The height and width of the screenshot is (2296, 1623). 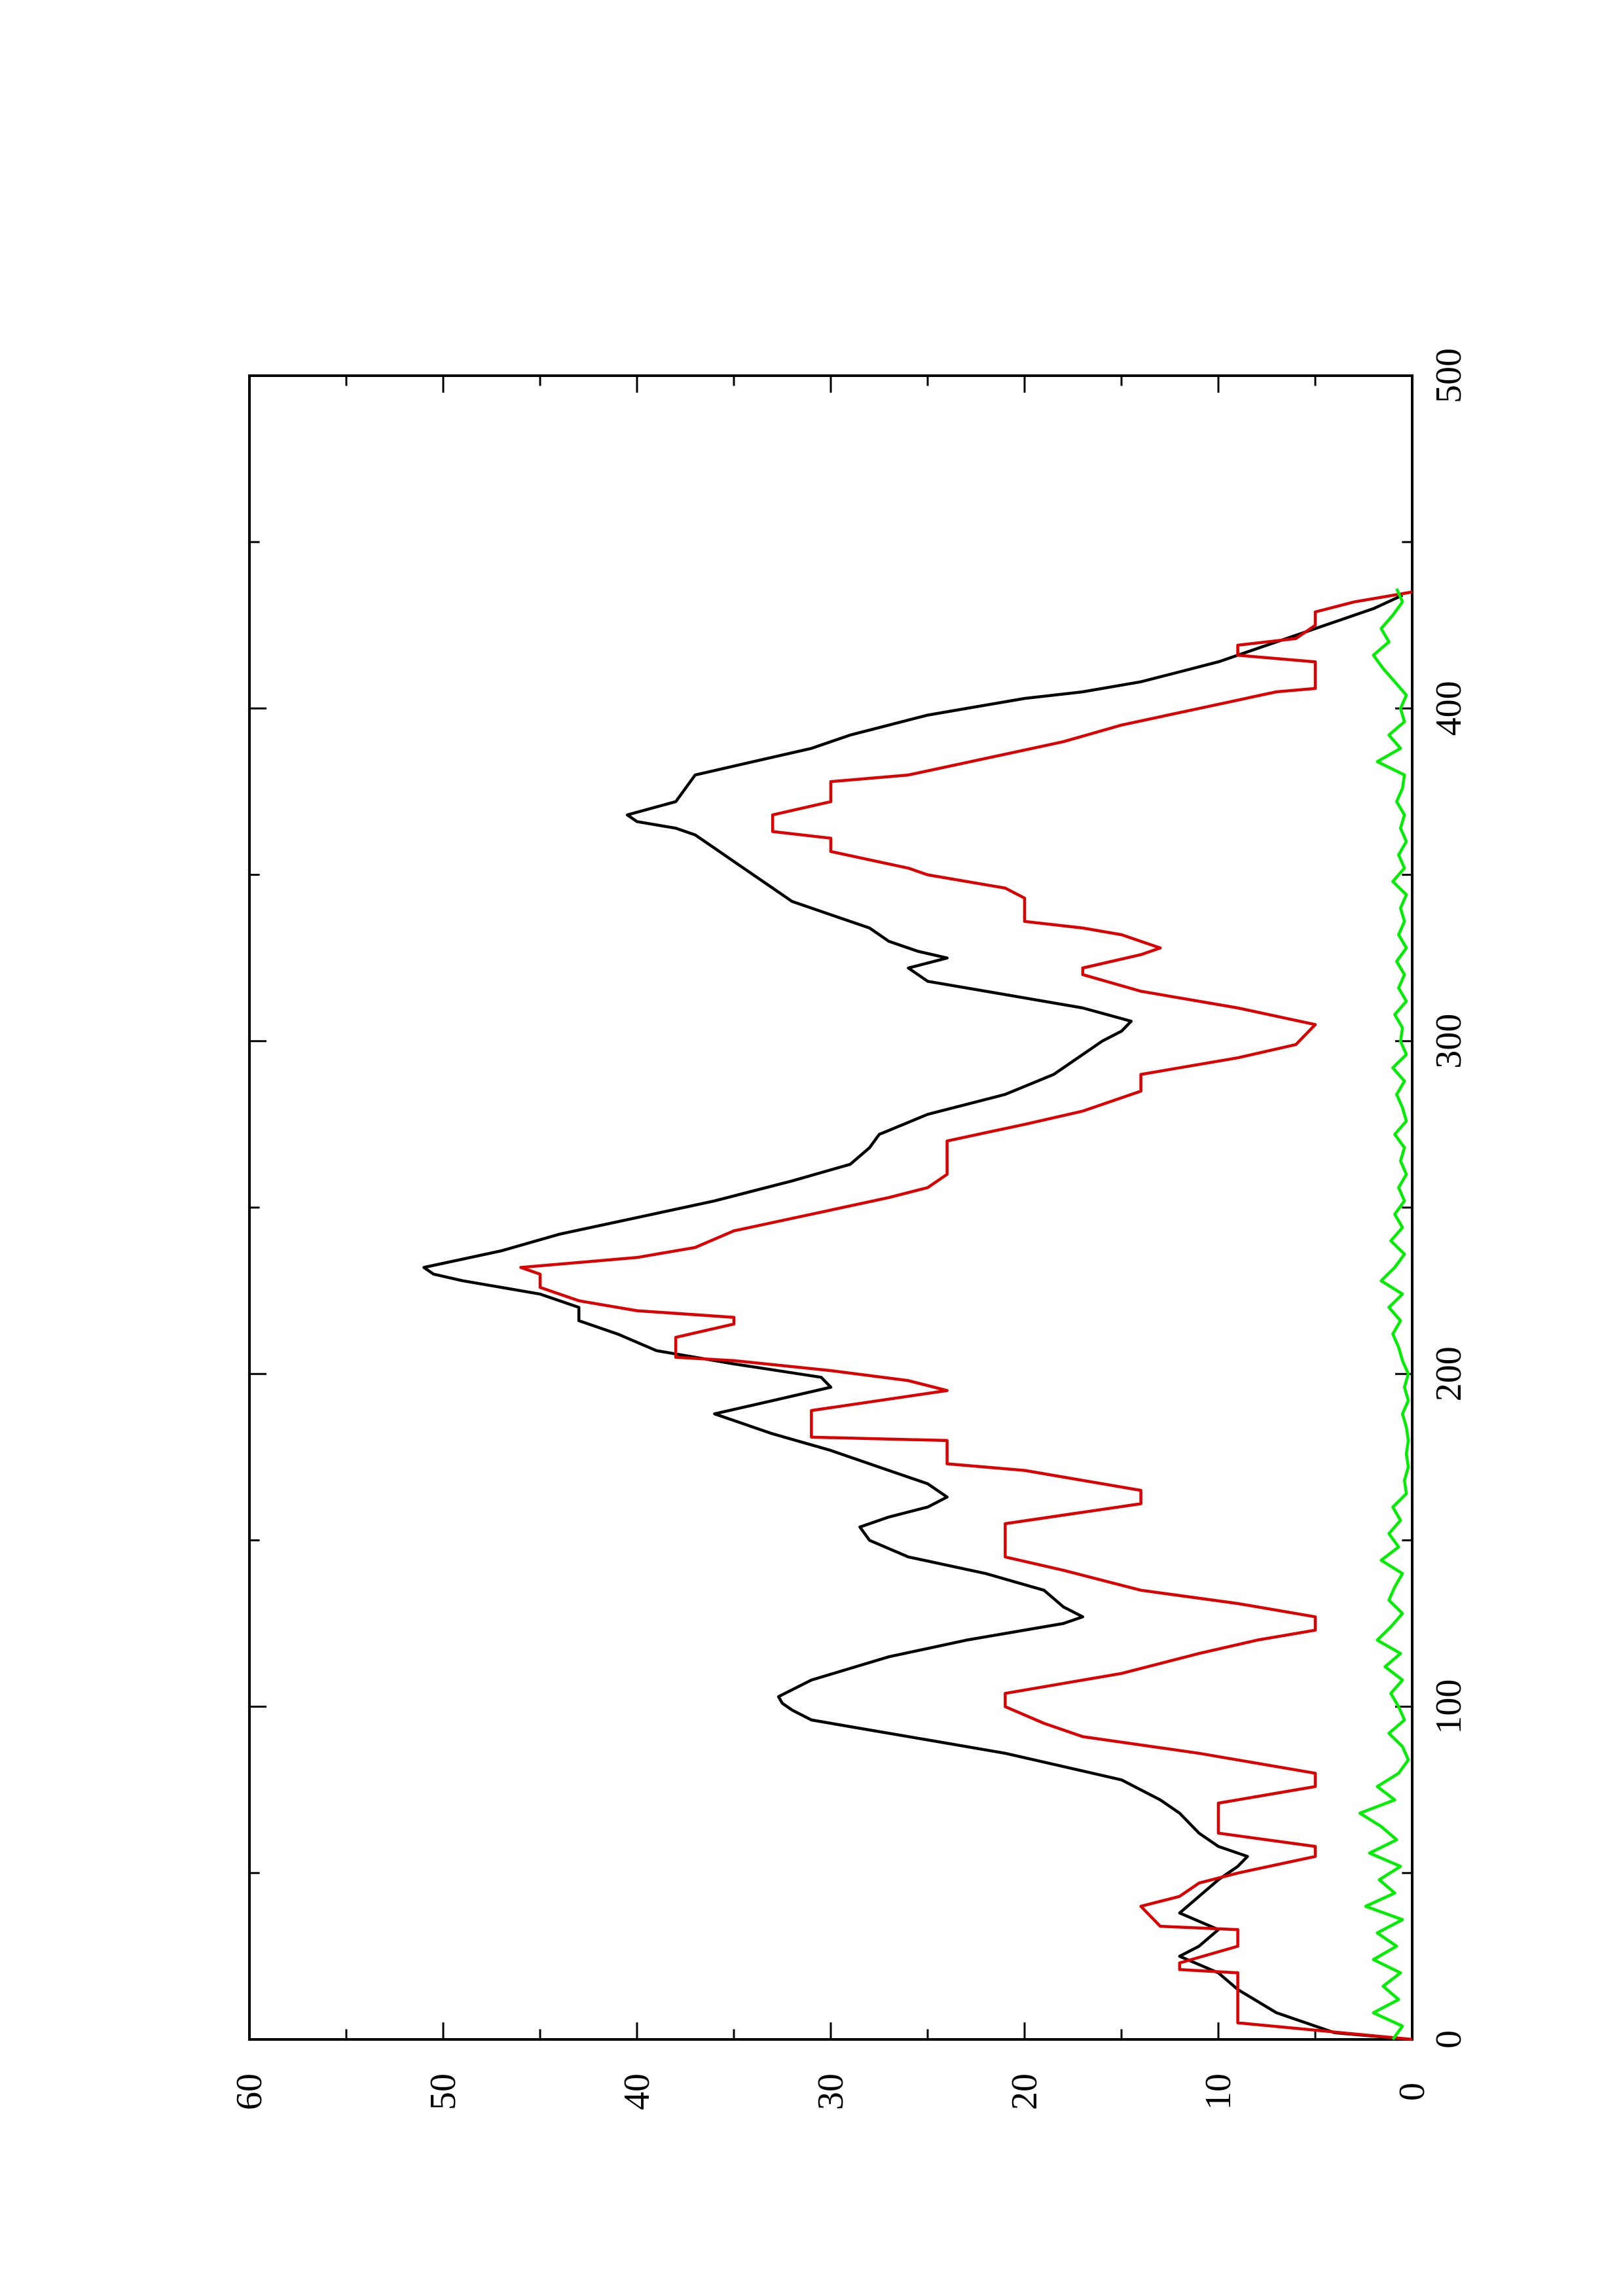 What do you see at coordinates (831, 2091) in the screenshot?
I see `y-tick-label: 30` at bounding box center [831, 2091].